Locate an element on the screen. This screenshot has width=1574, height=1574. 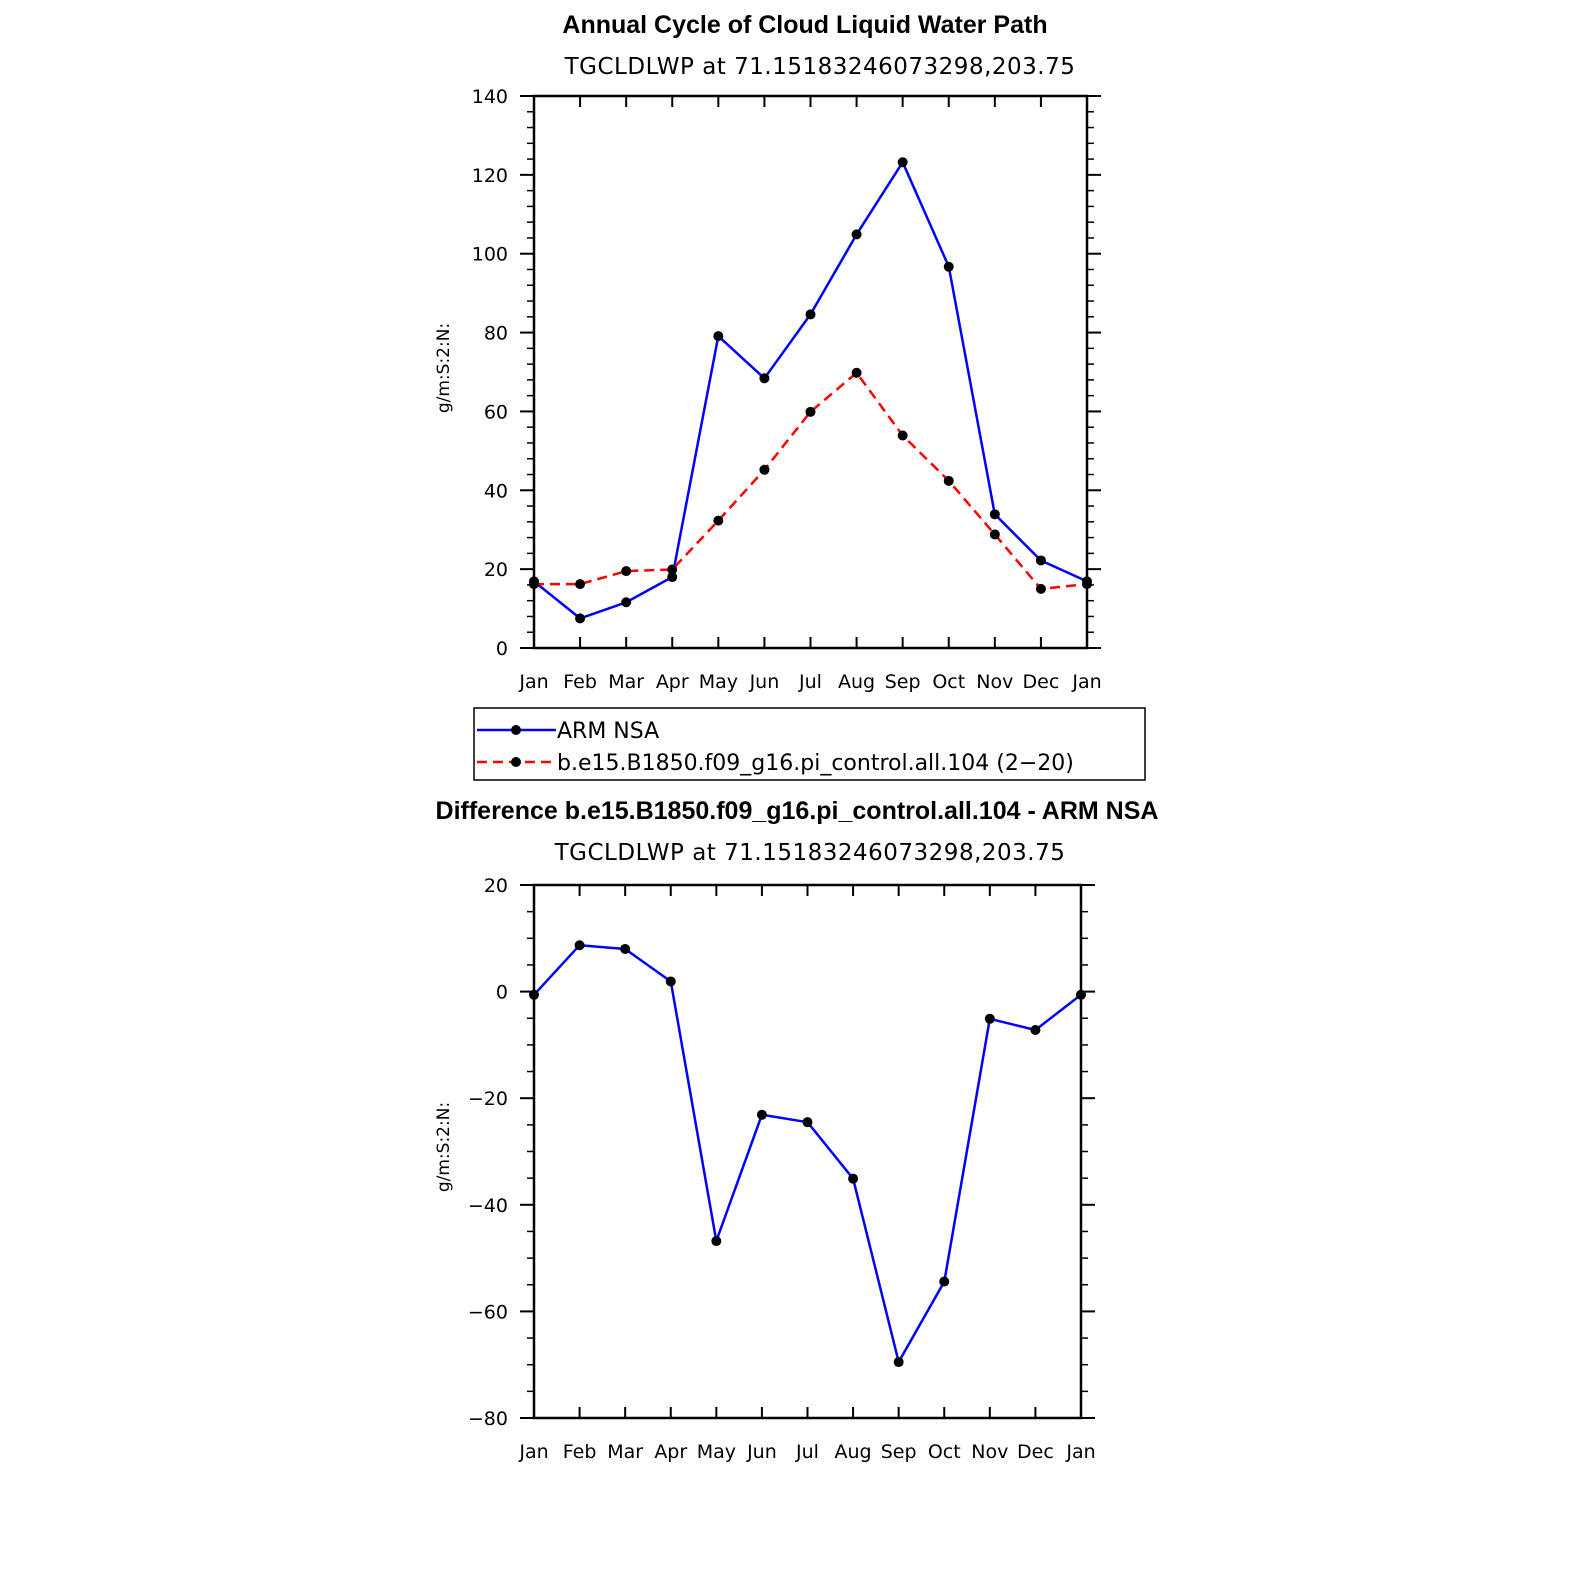
legend-marker-model is located at coordinates (516, 762).